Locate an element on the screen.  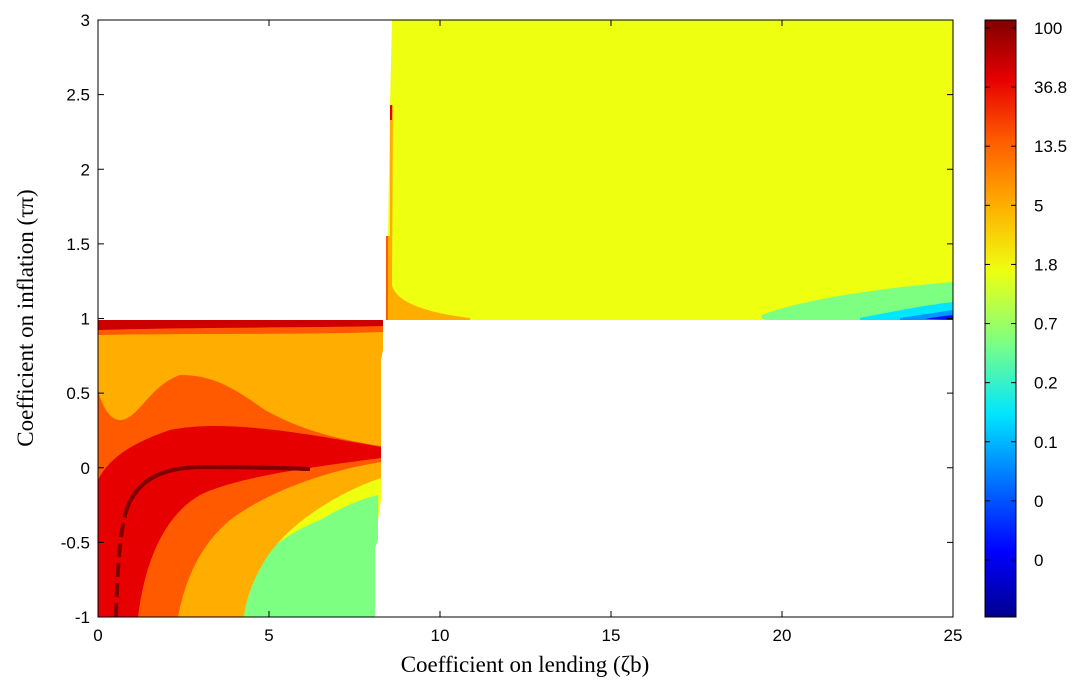
colorbar-tick-label: 0.2 is located at coordinates (1046, 383).